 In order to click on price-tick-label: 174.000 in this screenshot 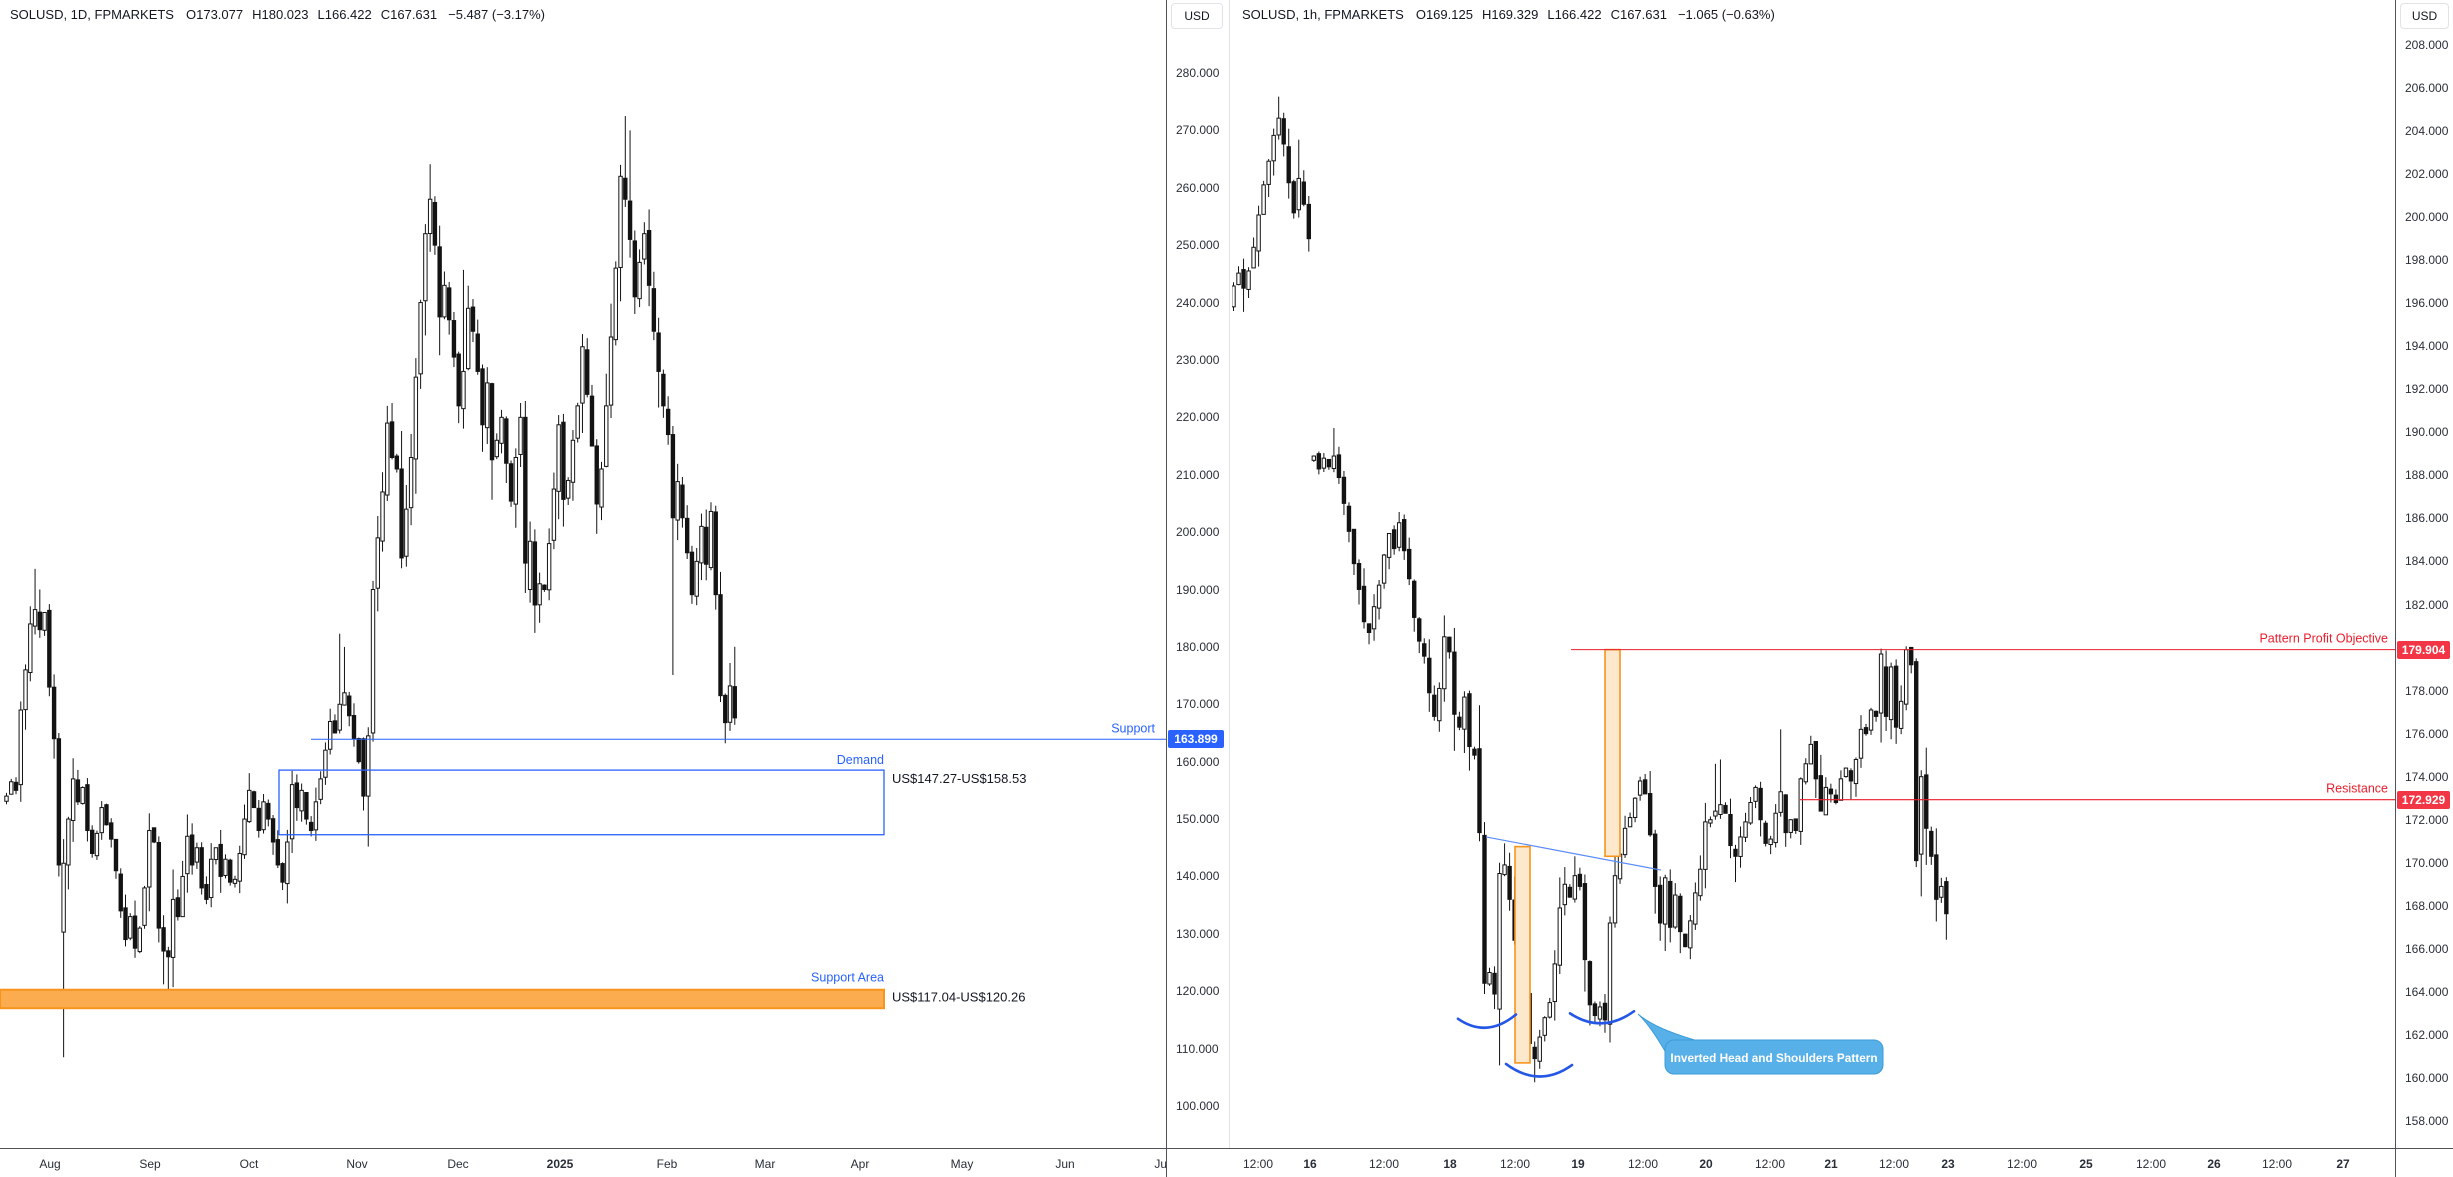, I will do `click(2427, 776)`.